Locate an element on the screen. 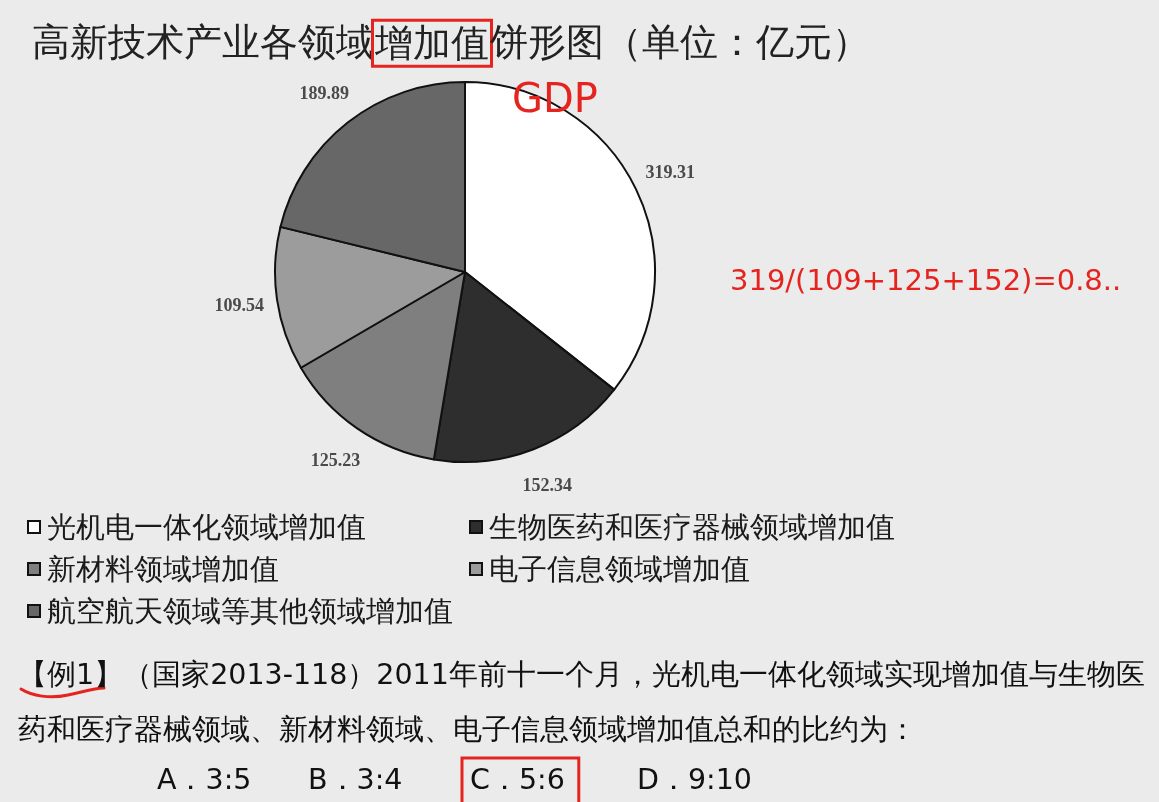 The height and width of the screenshot is (802, 1159). legend-label: 生物医药和医疗器械领域增加值 is located at coordinates (692, 526).